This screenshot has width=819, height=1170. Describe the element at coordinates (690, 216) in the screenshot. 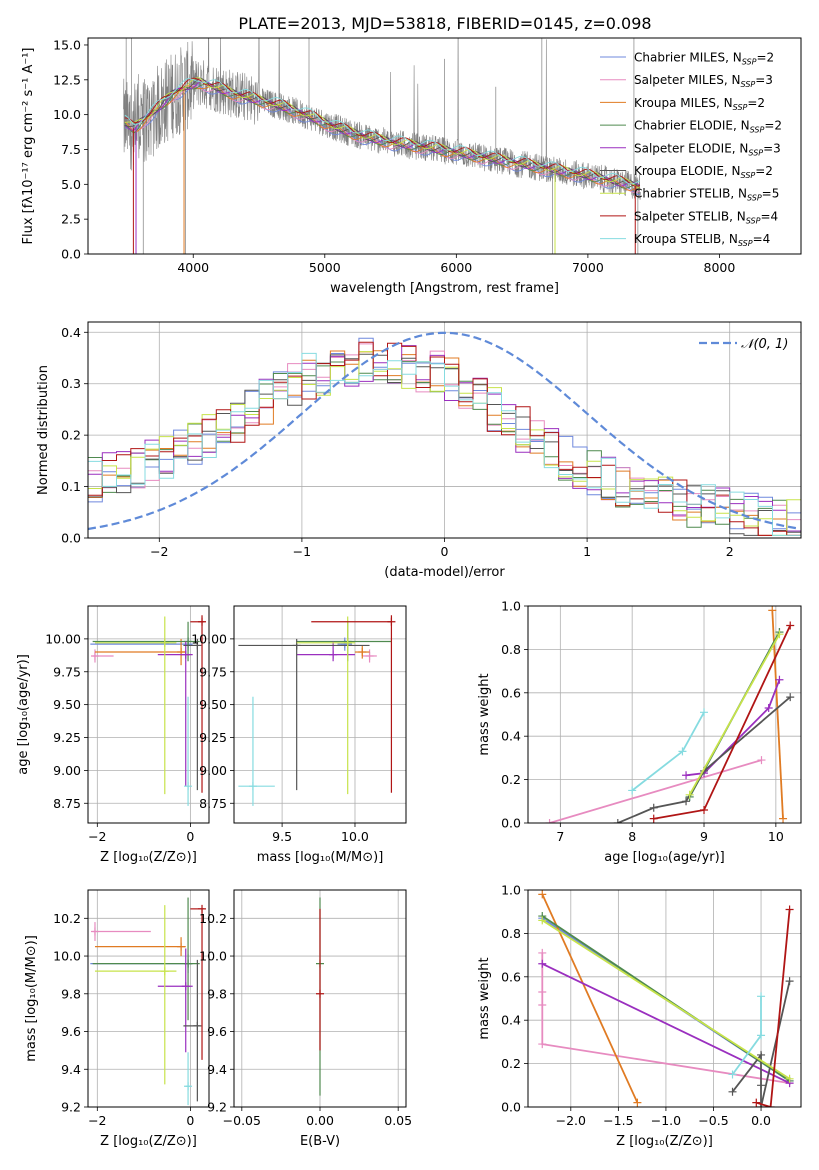

I see `legend-text: Salpeter STELIB, N` at that location.